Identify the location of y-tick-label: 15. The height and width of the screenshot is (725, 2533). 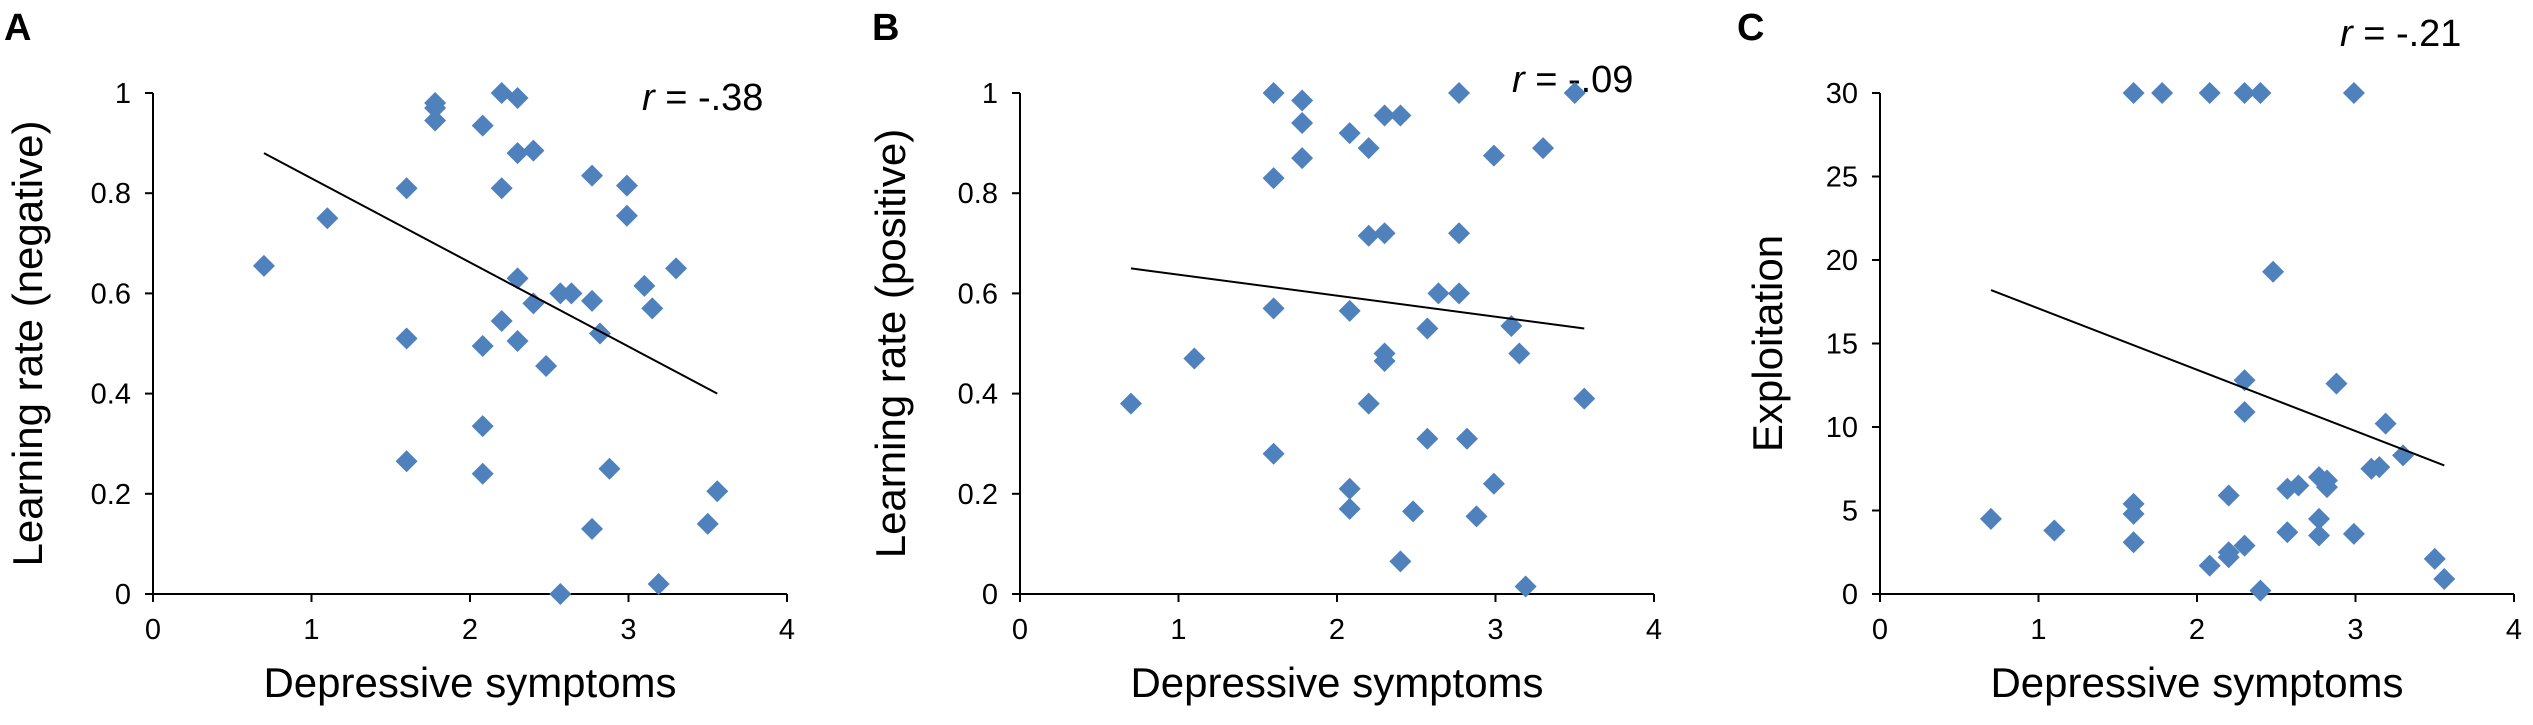
(1842, 345).